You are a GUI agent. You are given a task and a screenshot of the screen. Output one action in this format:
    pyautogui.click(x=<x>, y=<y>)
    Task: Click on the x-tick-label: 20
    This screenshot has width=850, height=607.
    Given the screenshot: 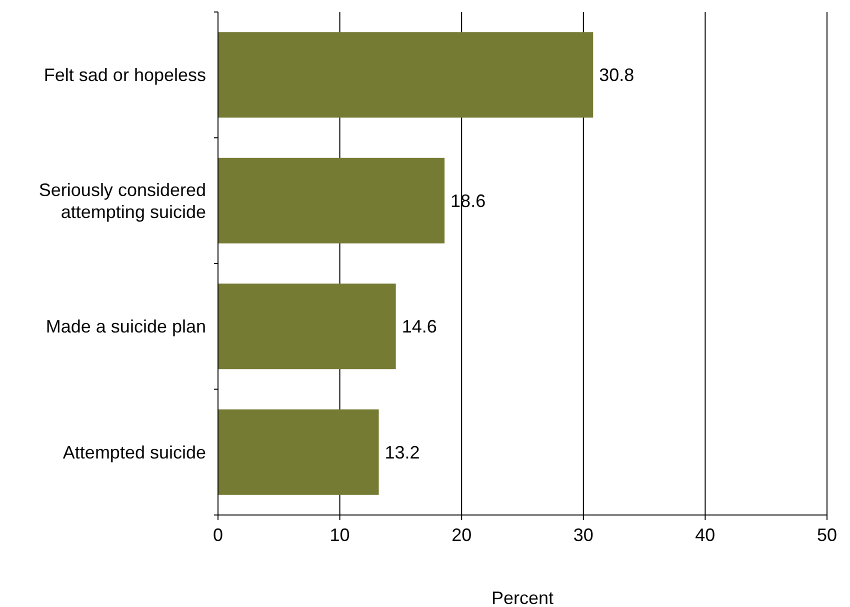 What is the action you would take?
    pyautogui.click(x=462, y=535)
    